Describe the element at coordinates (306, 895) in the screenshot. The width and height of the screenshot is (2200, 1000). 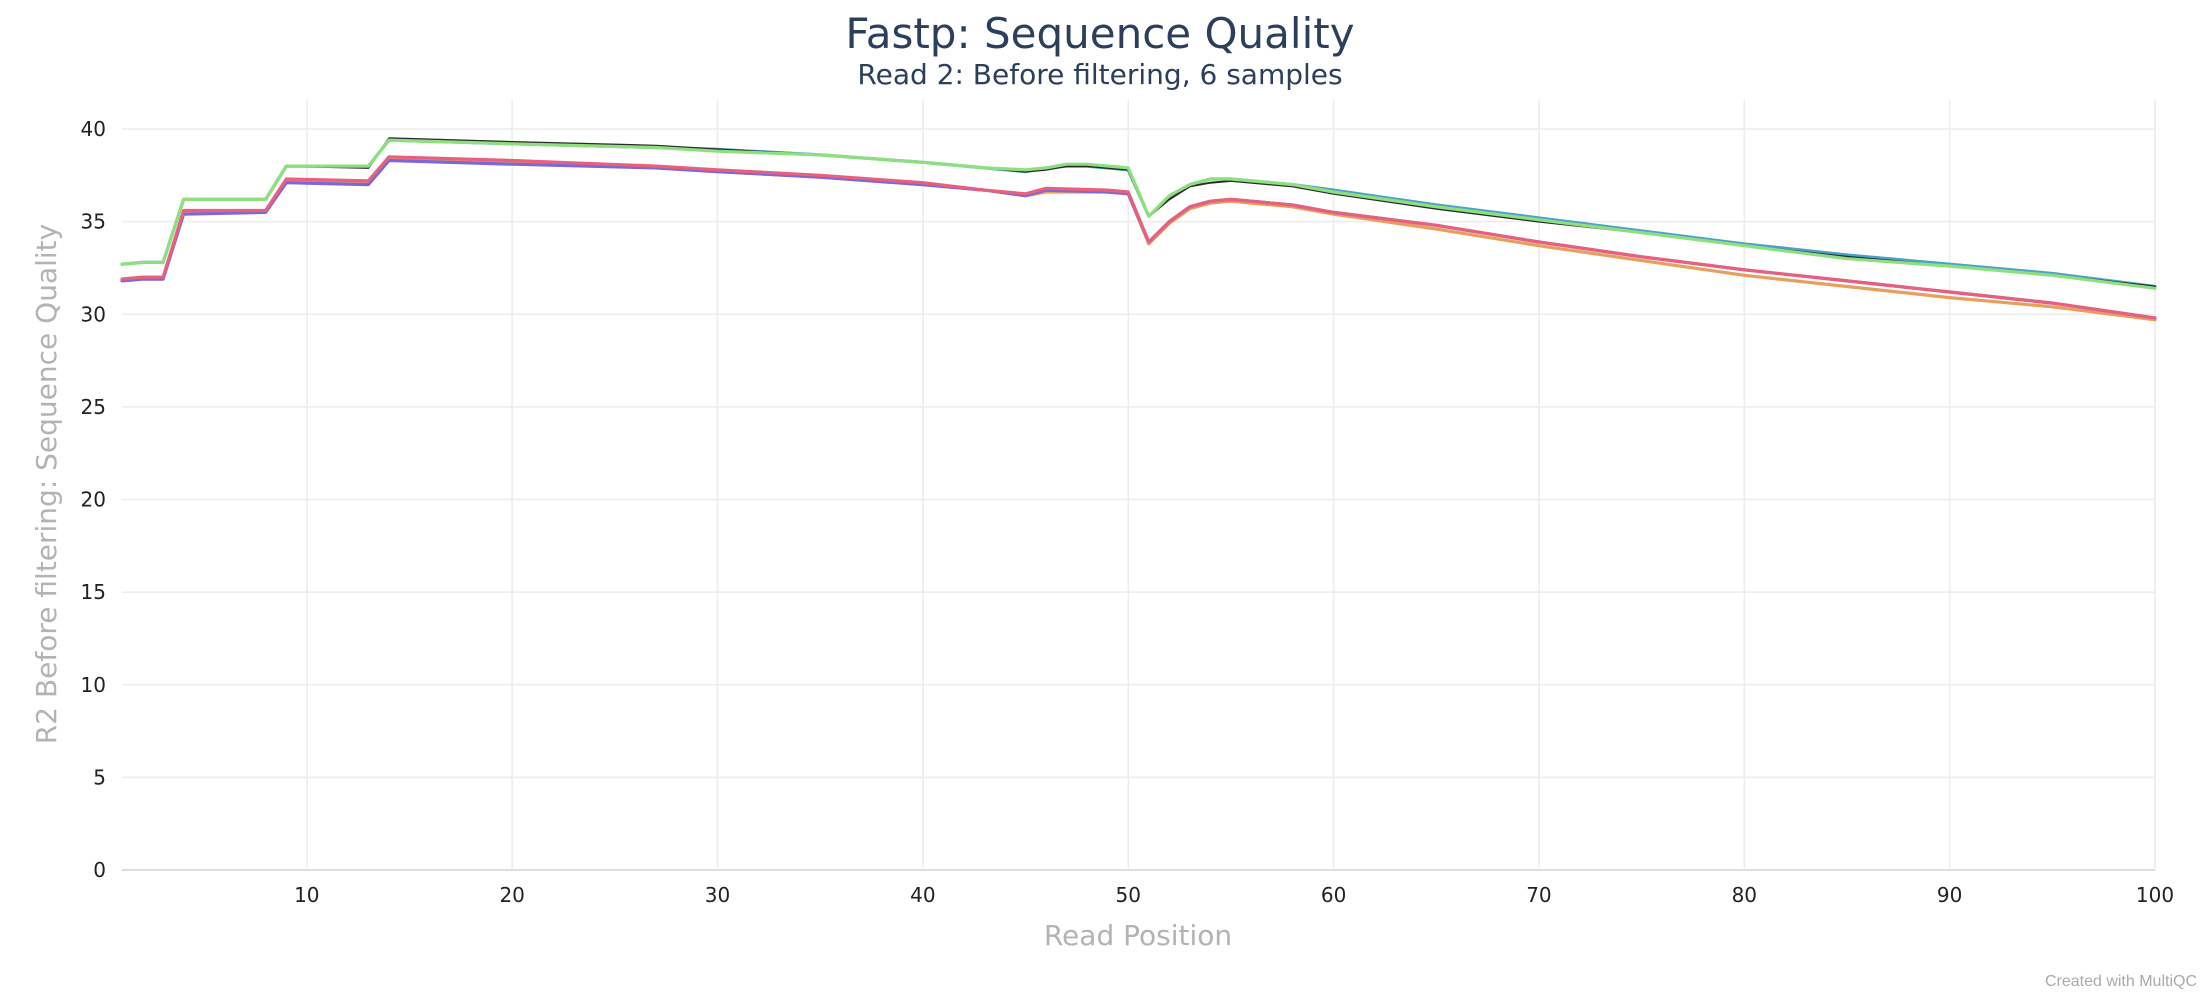
I see `x-tick-label: 10` at that location.